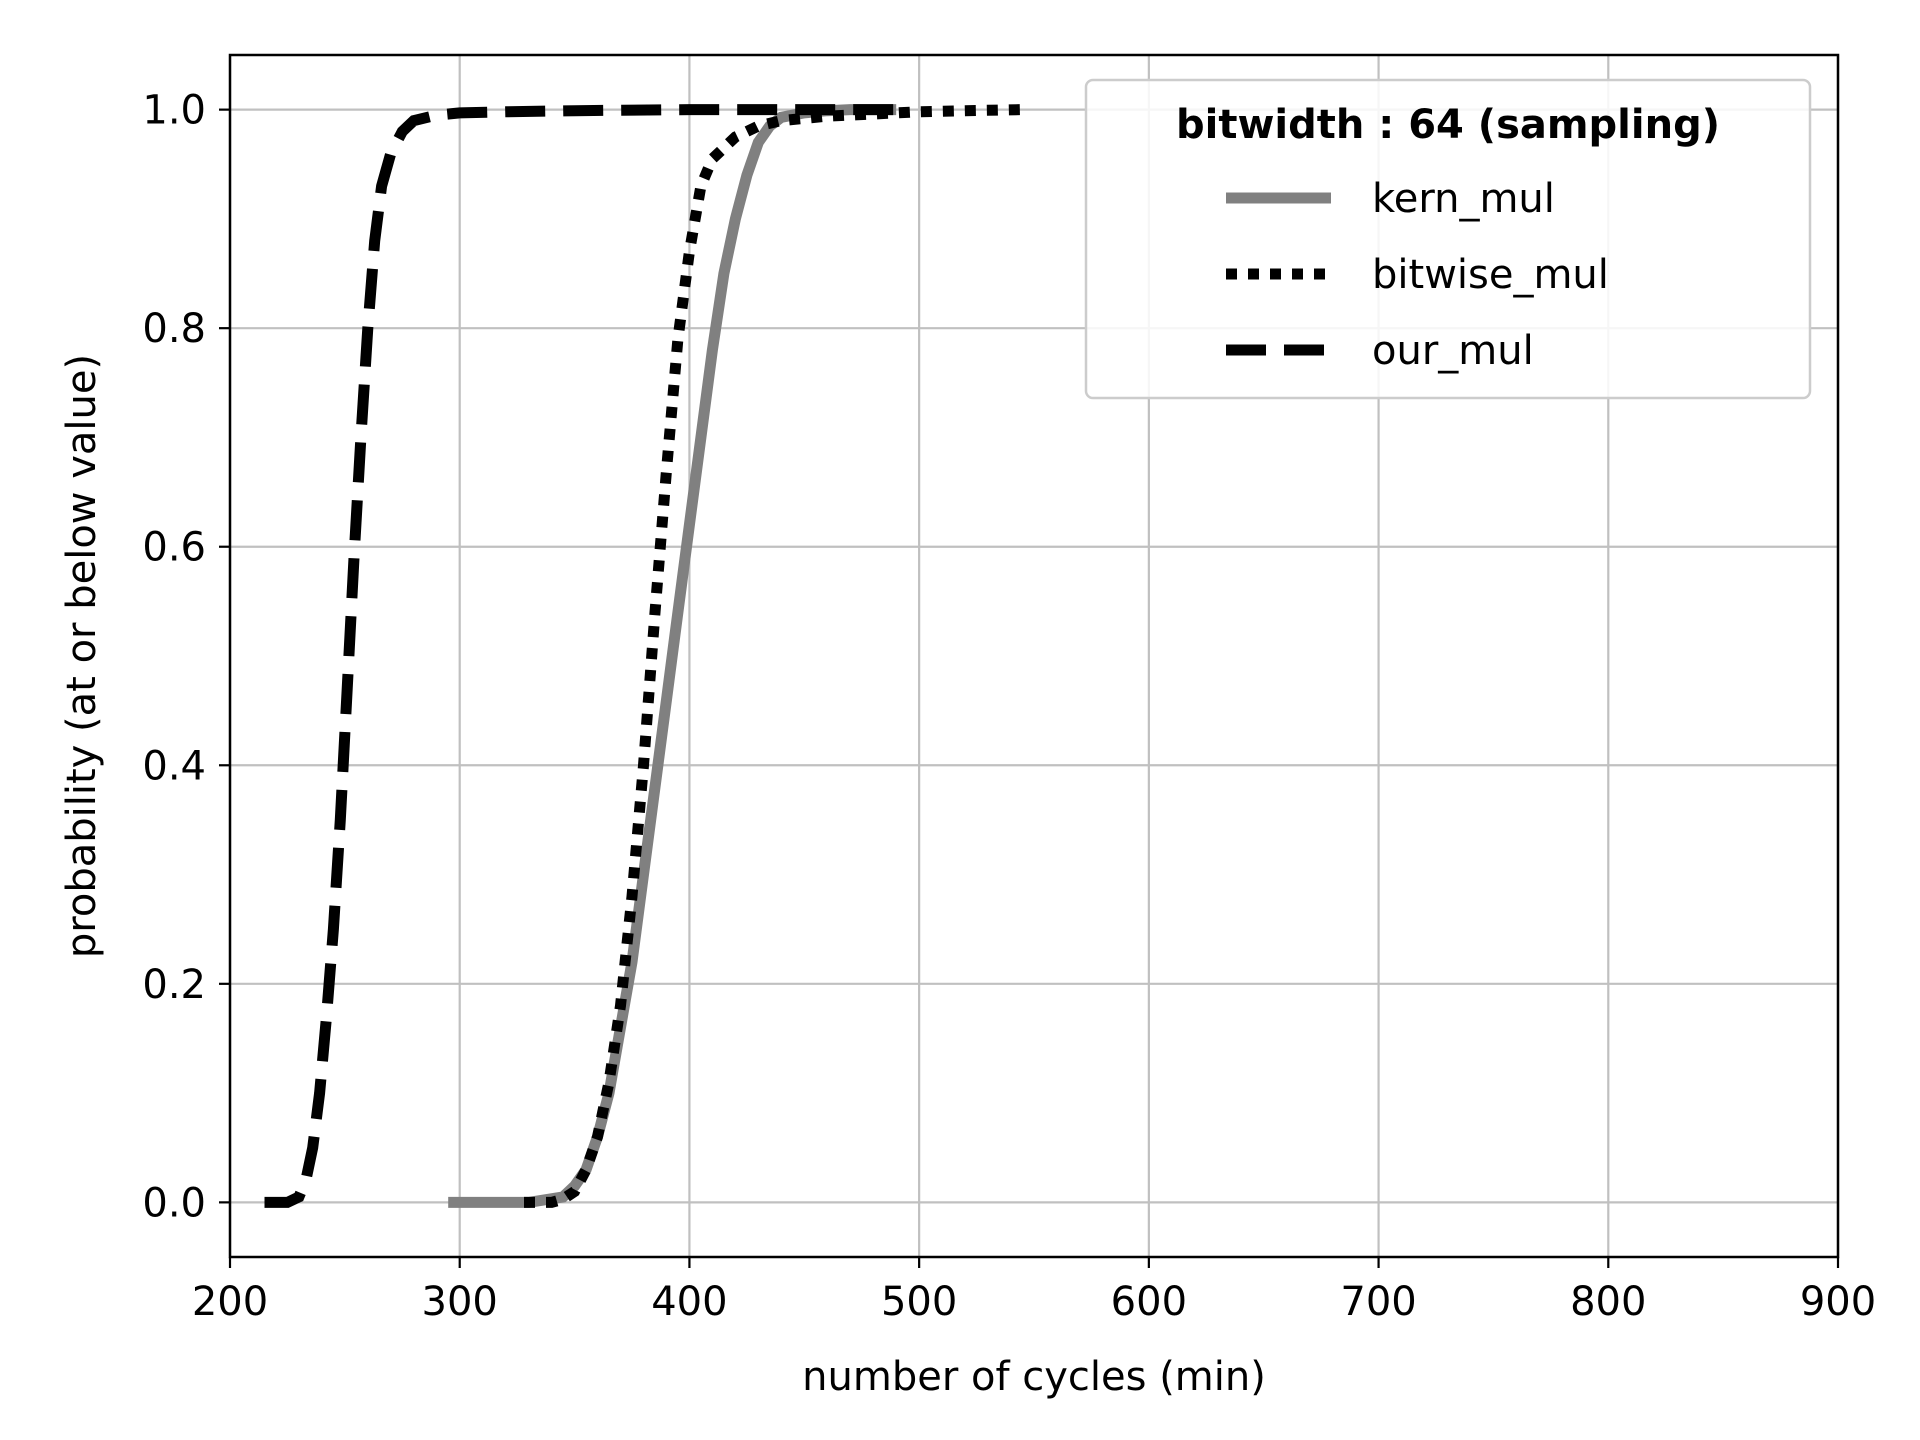 This screenshot has height=1440, width=1920. Describe the element at coordinates (1448, 125) in the screenshot. I see `legend-title: bitwidth : 64 (sampling)` at that location.